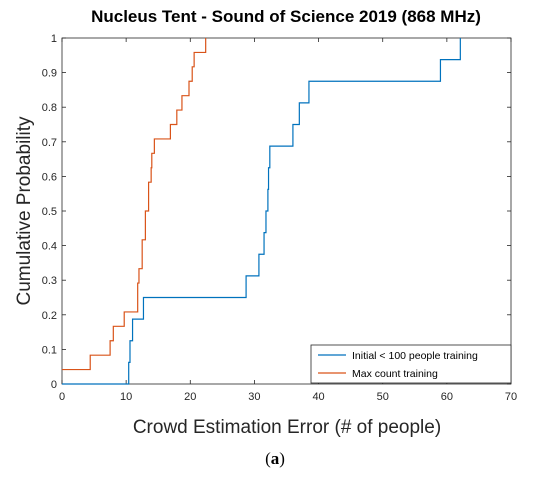 Image resolution: width=550 pixels, height=489 pixels. Describe the element at coordinates (49, 143) in the screenshot. I see `y-tick-label: 0.7` at that location.